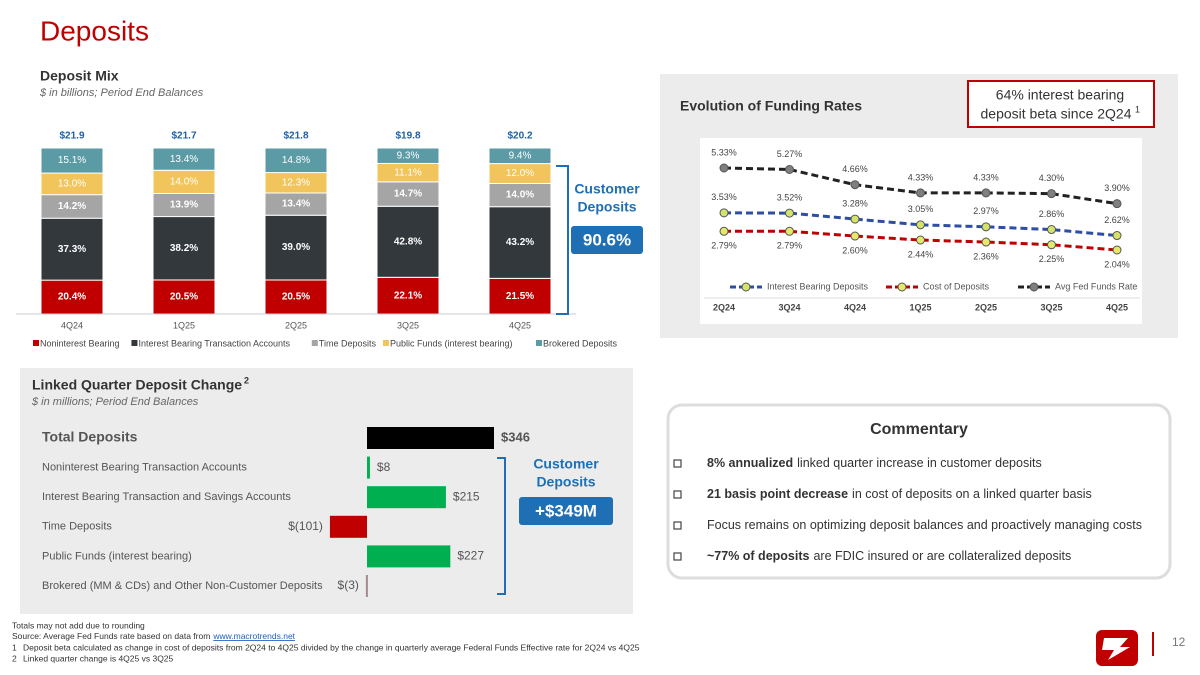 The height and width of the screenshot is (675, 1200). Describe the element at coordinates (855, 250) in the screenshot. I see `data-label: 2.60%` at that location.